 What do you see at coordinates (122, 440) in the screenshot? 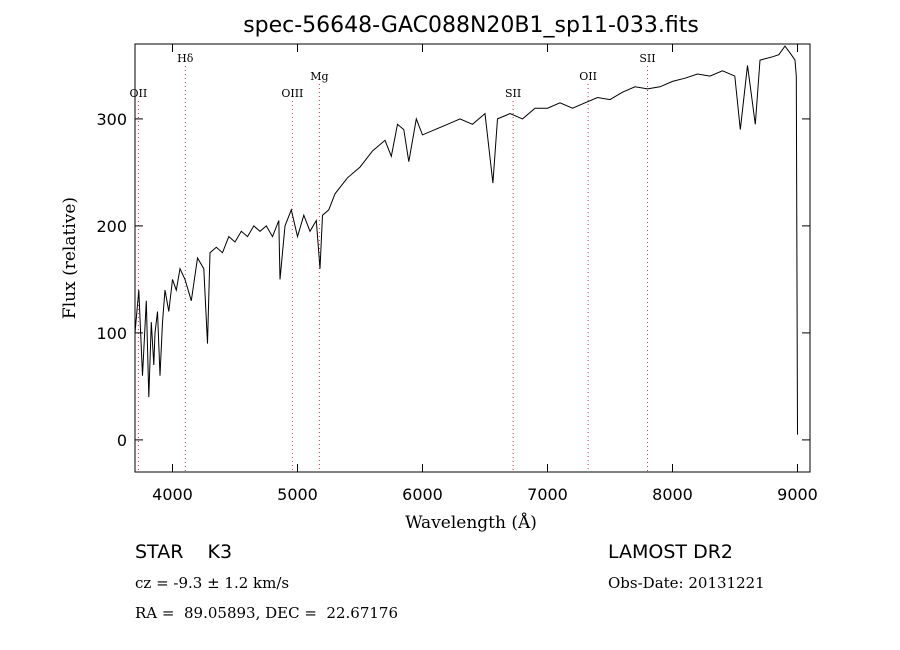
I see `y-tick-label: 0` at bounding box center [122, 440].